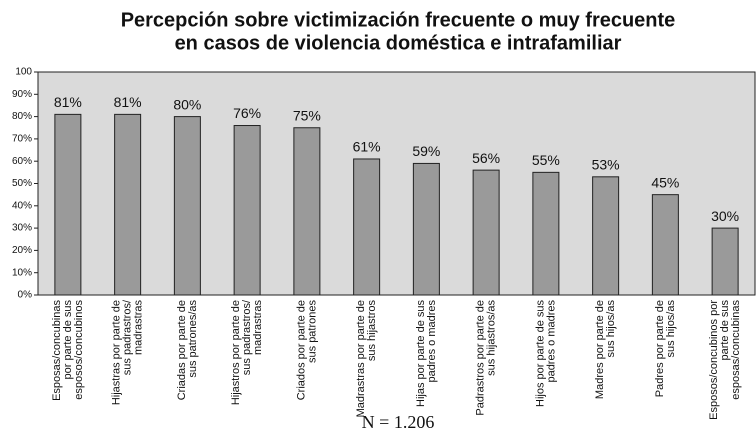 The width and height of the screenshot is (756, 436). Describe the element at coordinates (23, 72) in the screenshot. I see `y-tick-label: 100` at that location.